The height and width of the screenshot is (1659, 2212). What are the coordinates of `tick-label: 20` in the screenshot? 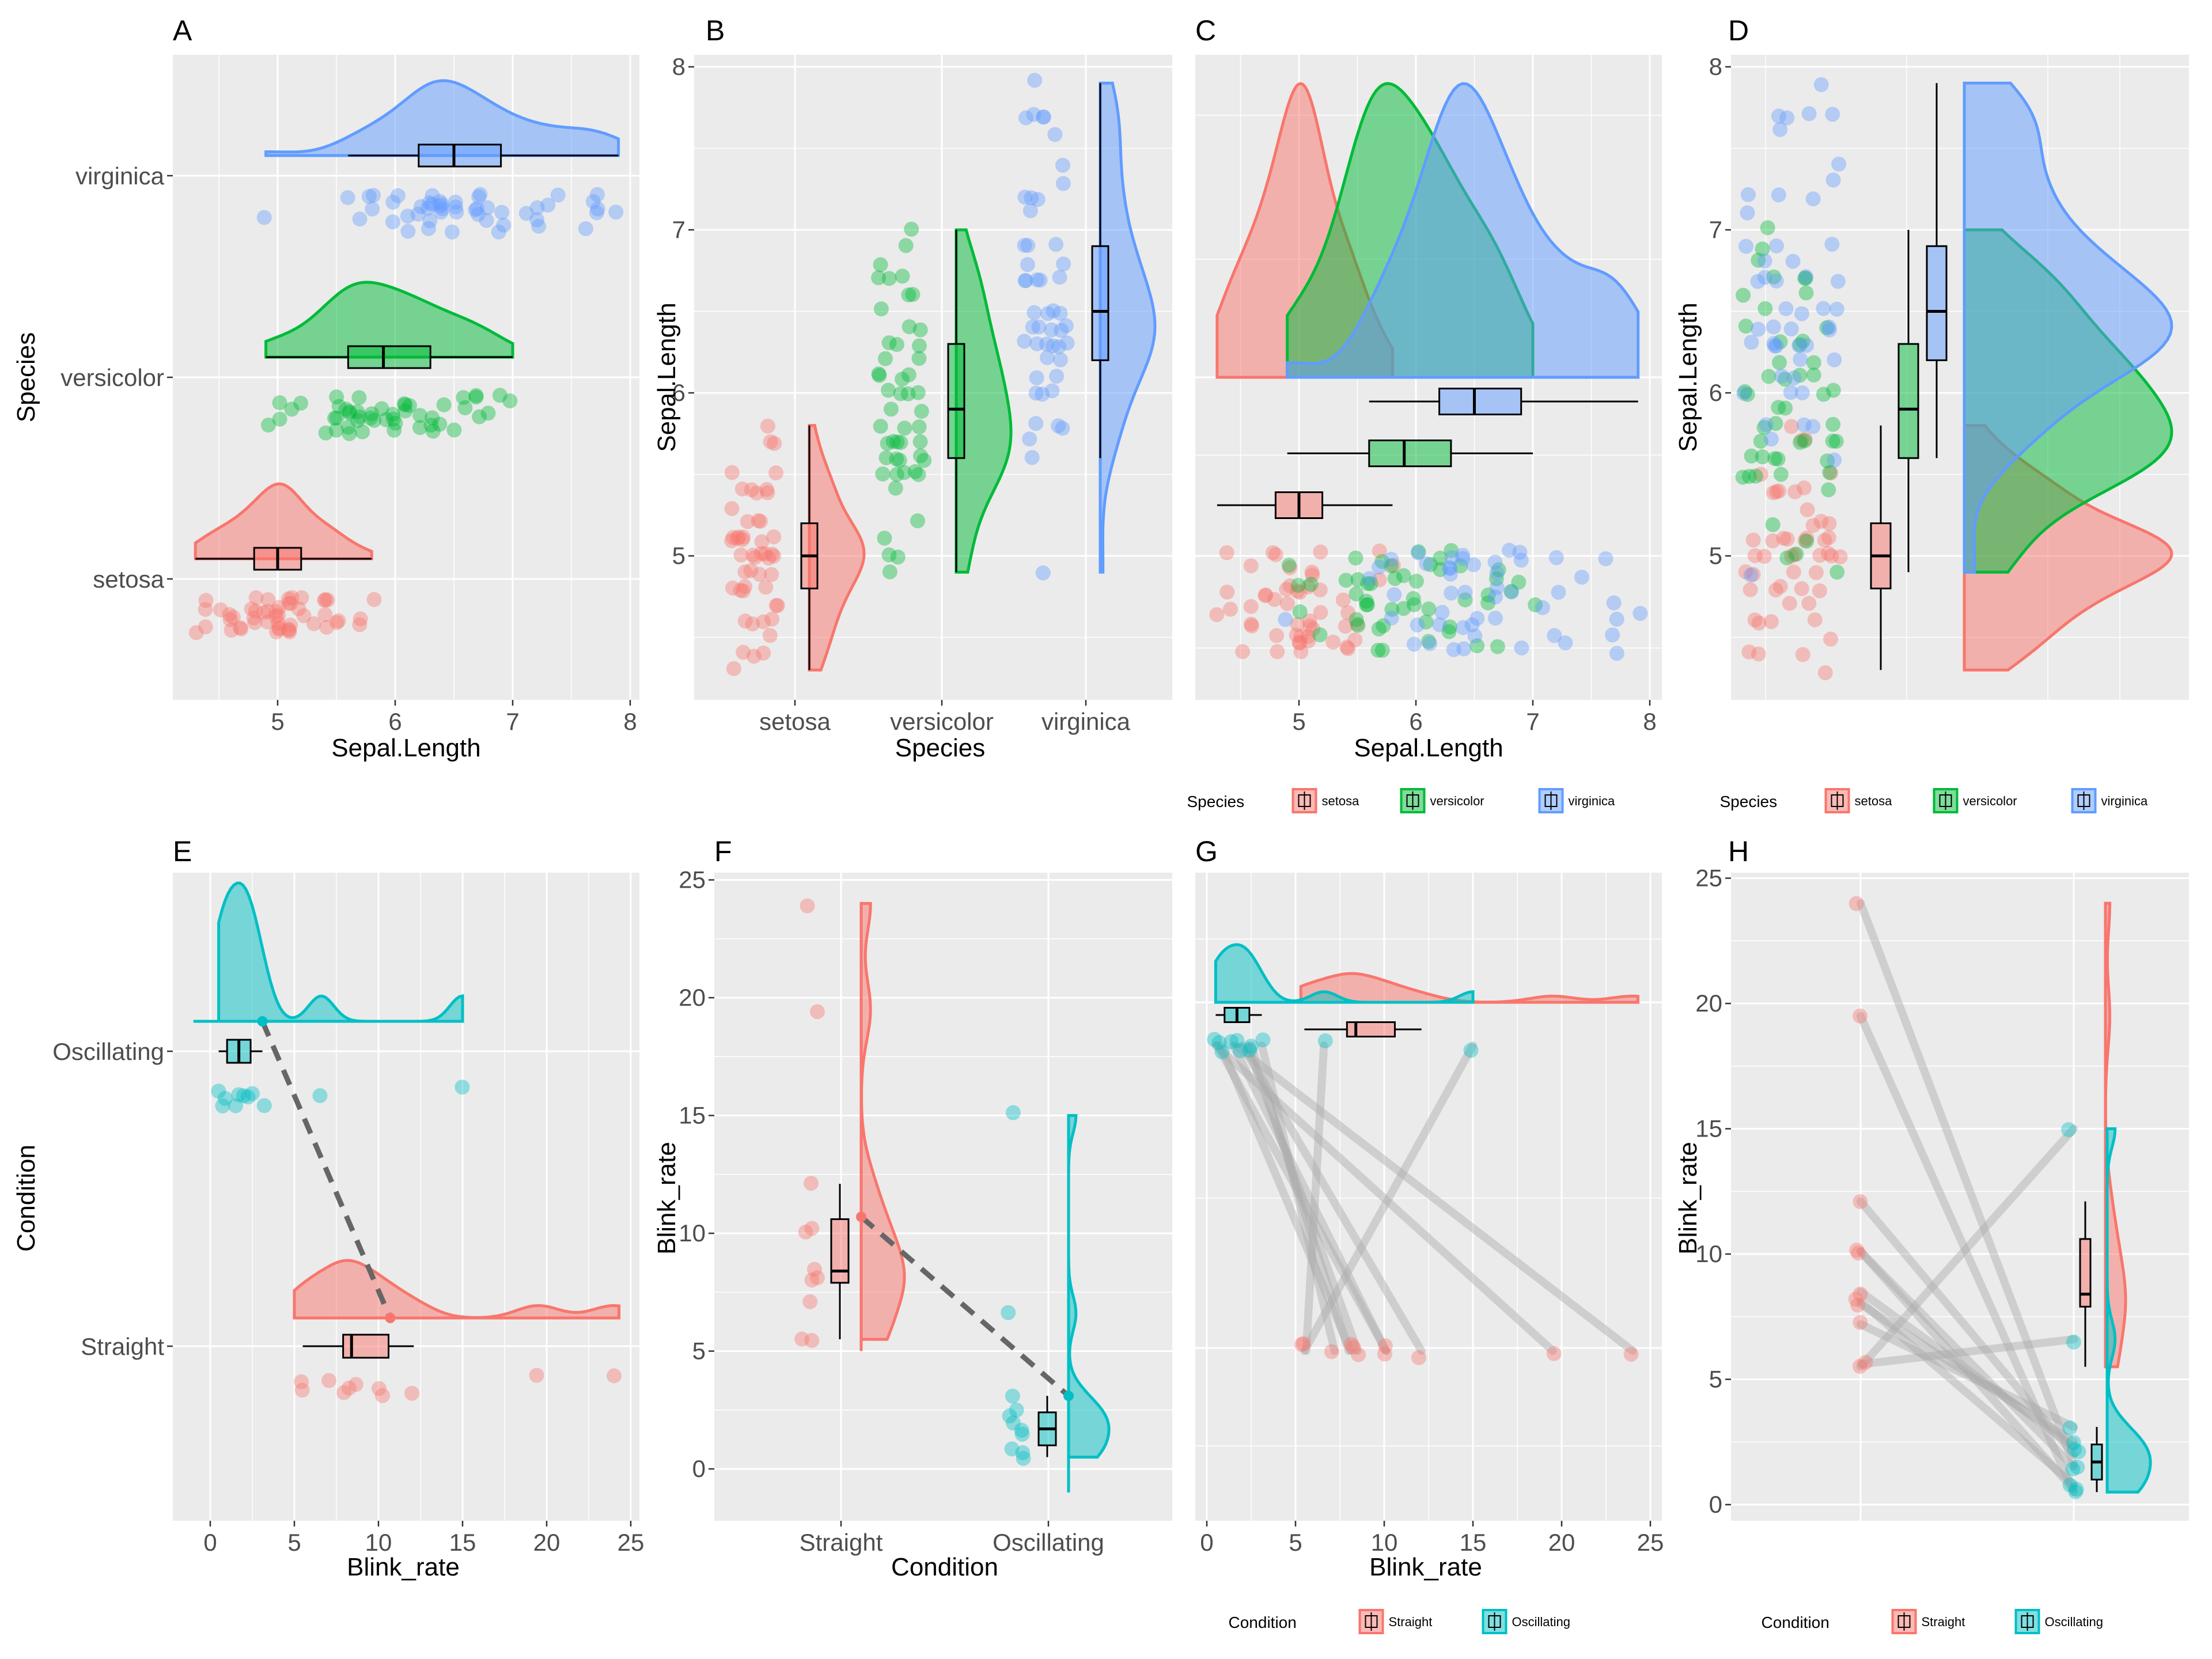 It's located at (1708, 1003).